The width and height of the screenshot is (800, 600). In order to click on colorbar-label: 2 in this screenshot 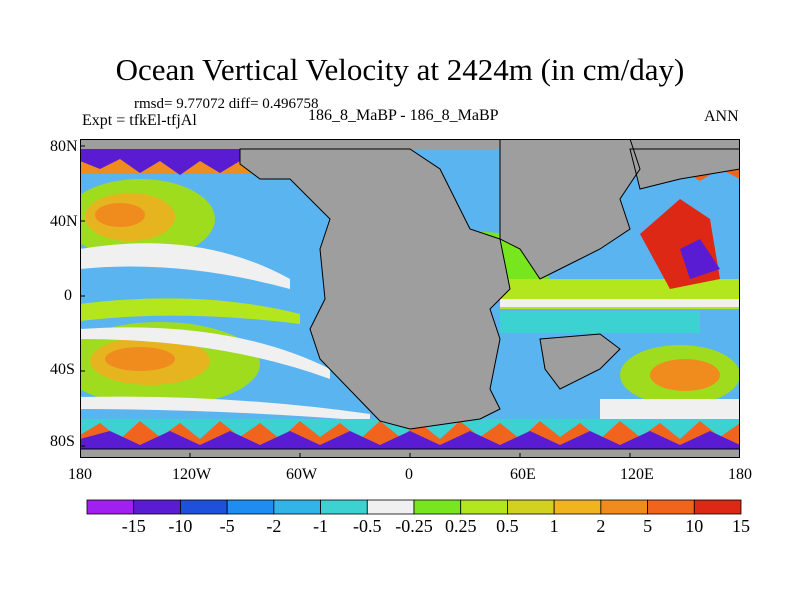, I will do `click(601, 526)`.